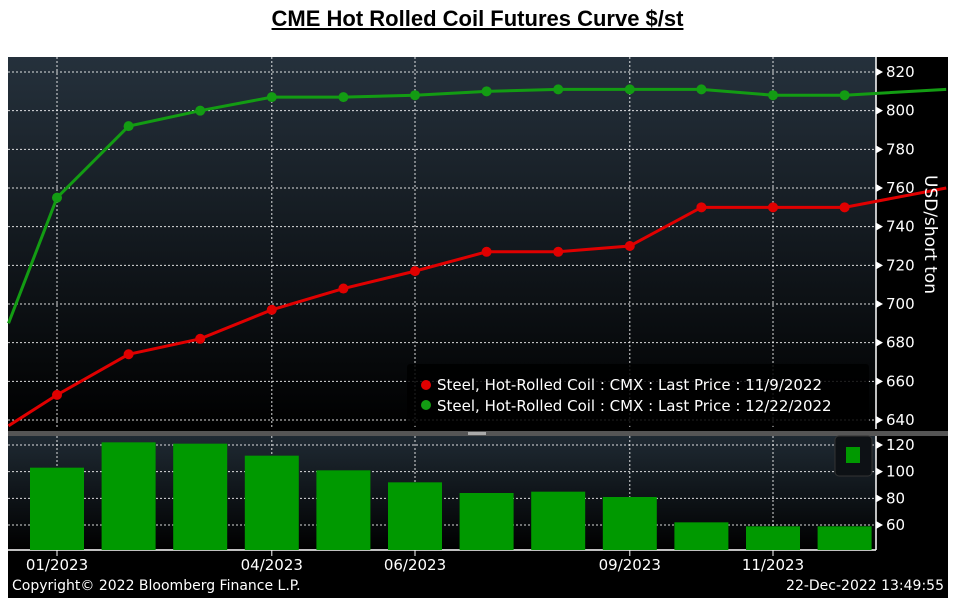  Describe the element at coordinates (477, 18) in the screenshot. I see `chart-title: CME Hot Rolled Coil Futures Curve $/st` at that location.